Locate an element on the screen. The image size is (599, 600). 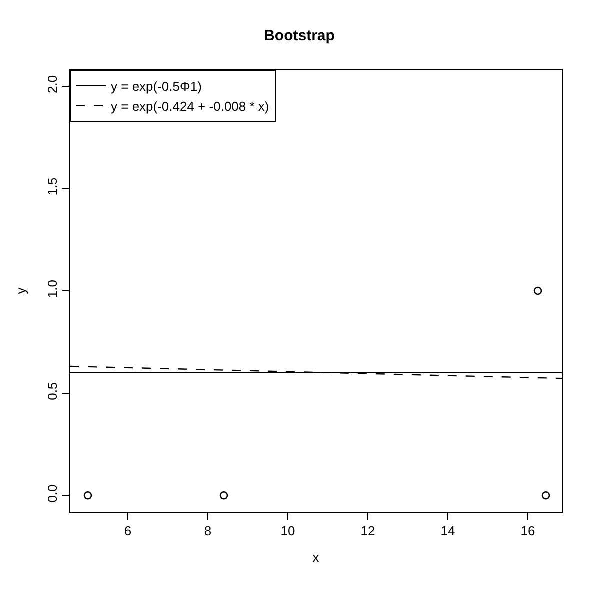
y-tick-label: 1.5 is located at coordinates (52, 187).